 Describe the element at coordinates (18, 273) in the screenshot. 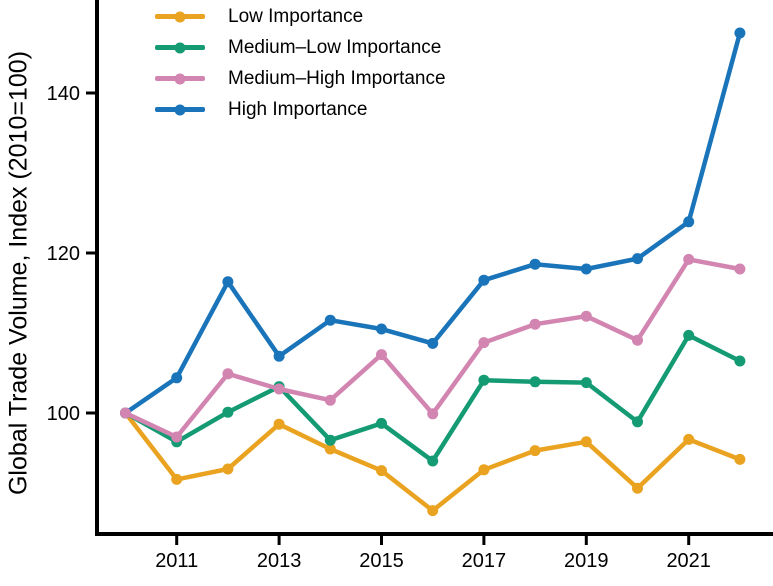

I see `y-axis-title: Global Trade Volume, Index (2010=100)` at that location.